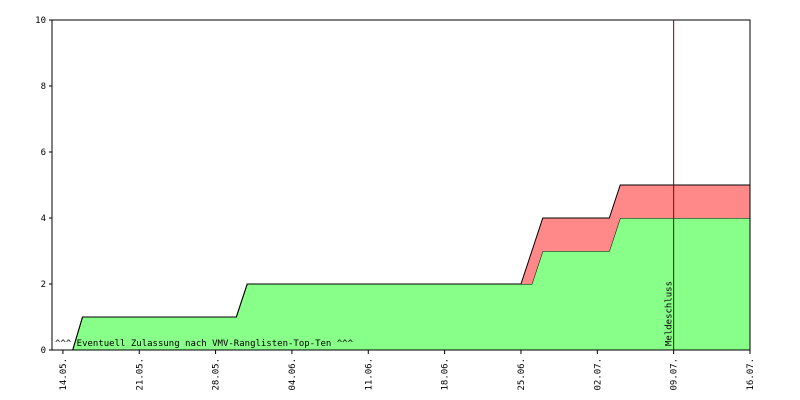  Describe the element at coordinates (293, 374) in the screenshot. I see `x-tick-label: 04.06.` at that location.